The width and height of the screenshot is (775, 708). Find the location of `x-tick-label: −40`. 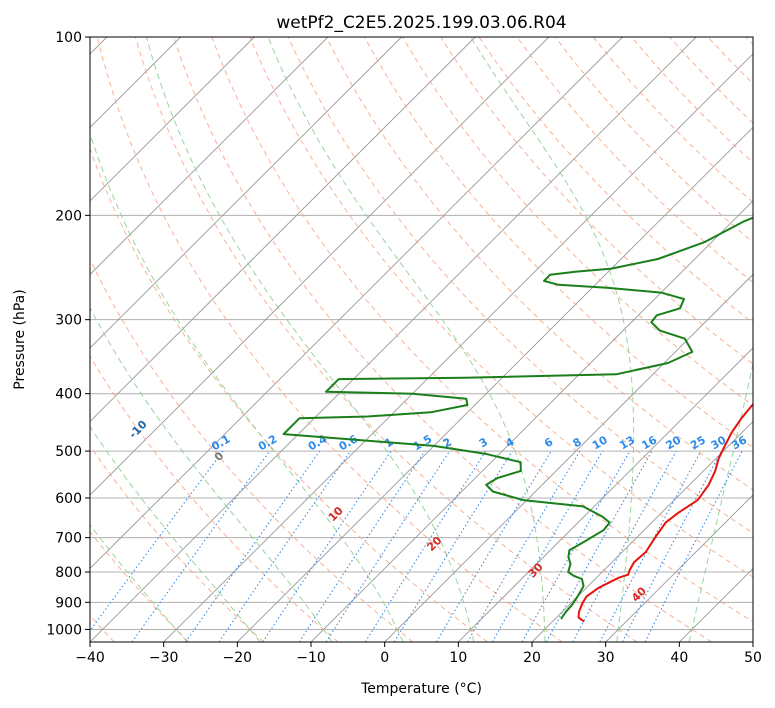

x-tick-label: −40 is located at coordinates (90, 658).